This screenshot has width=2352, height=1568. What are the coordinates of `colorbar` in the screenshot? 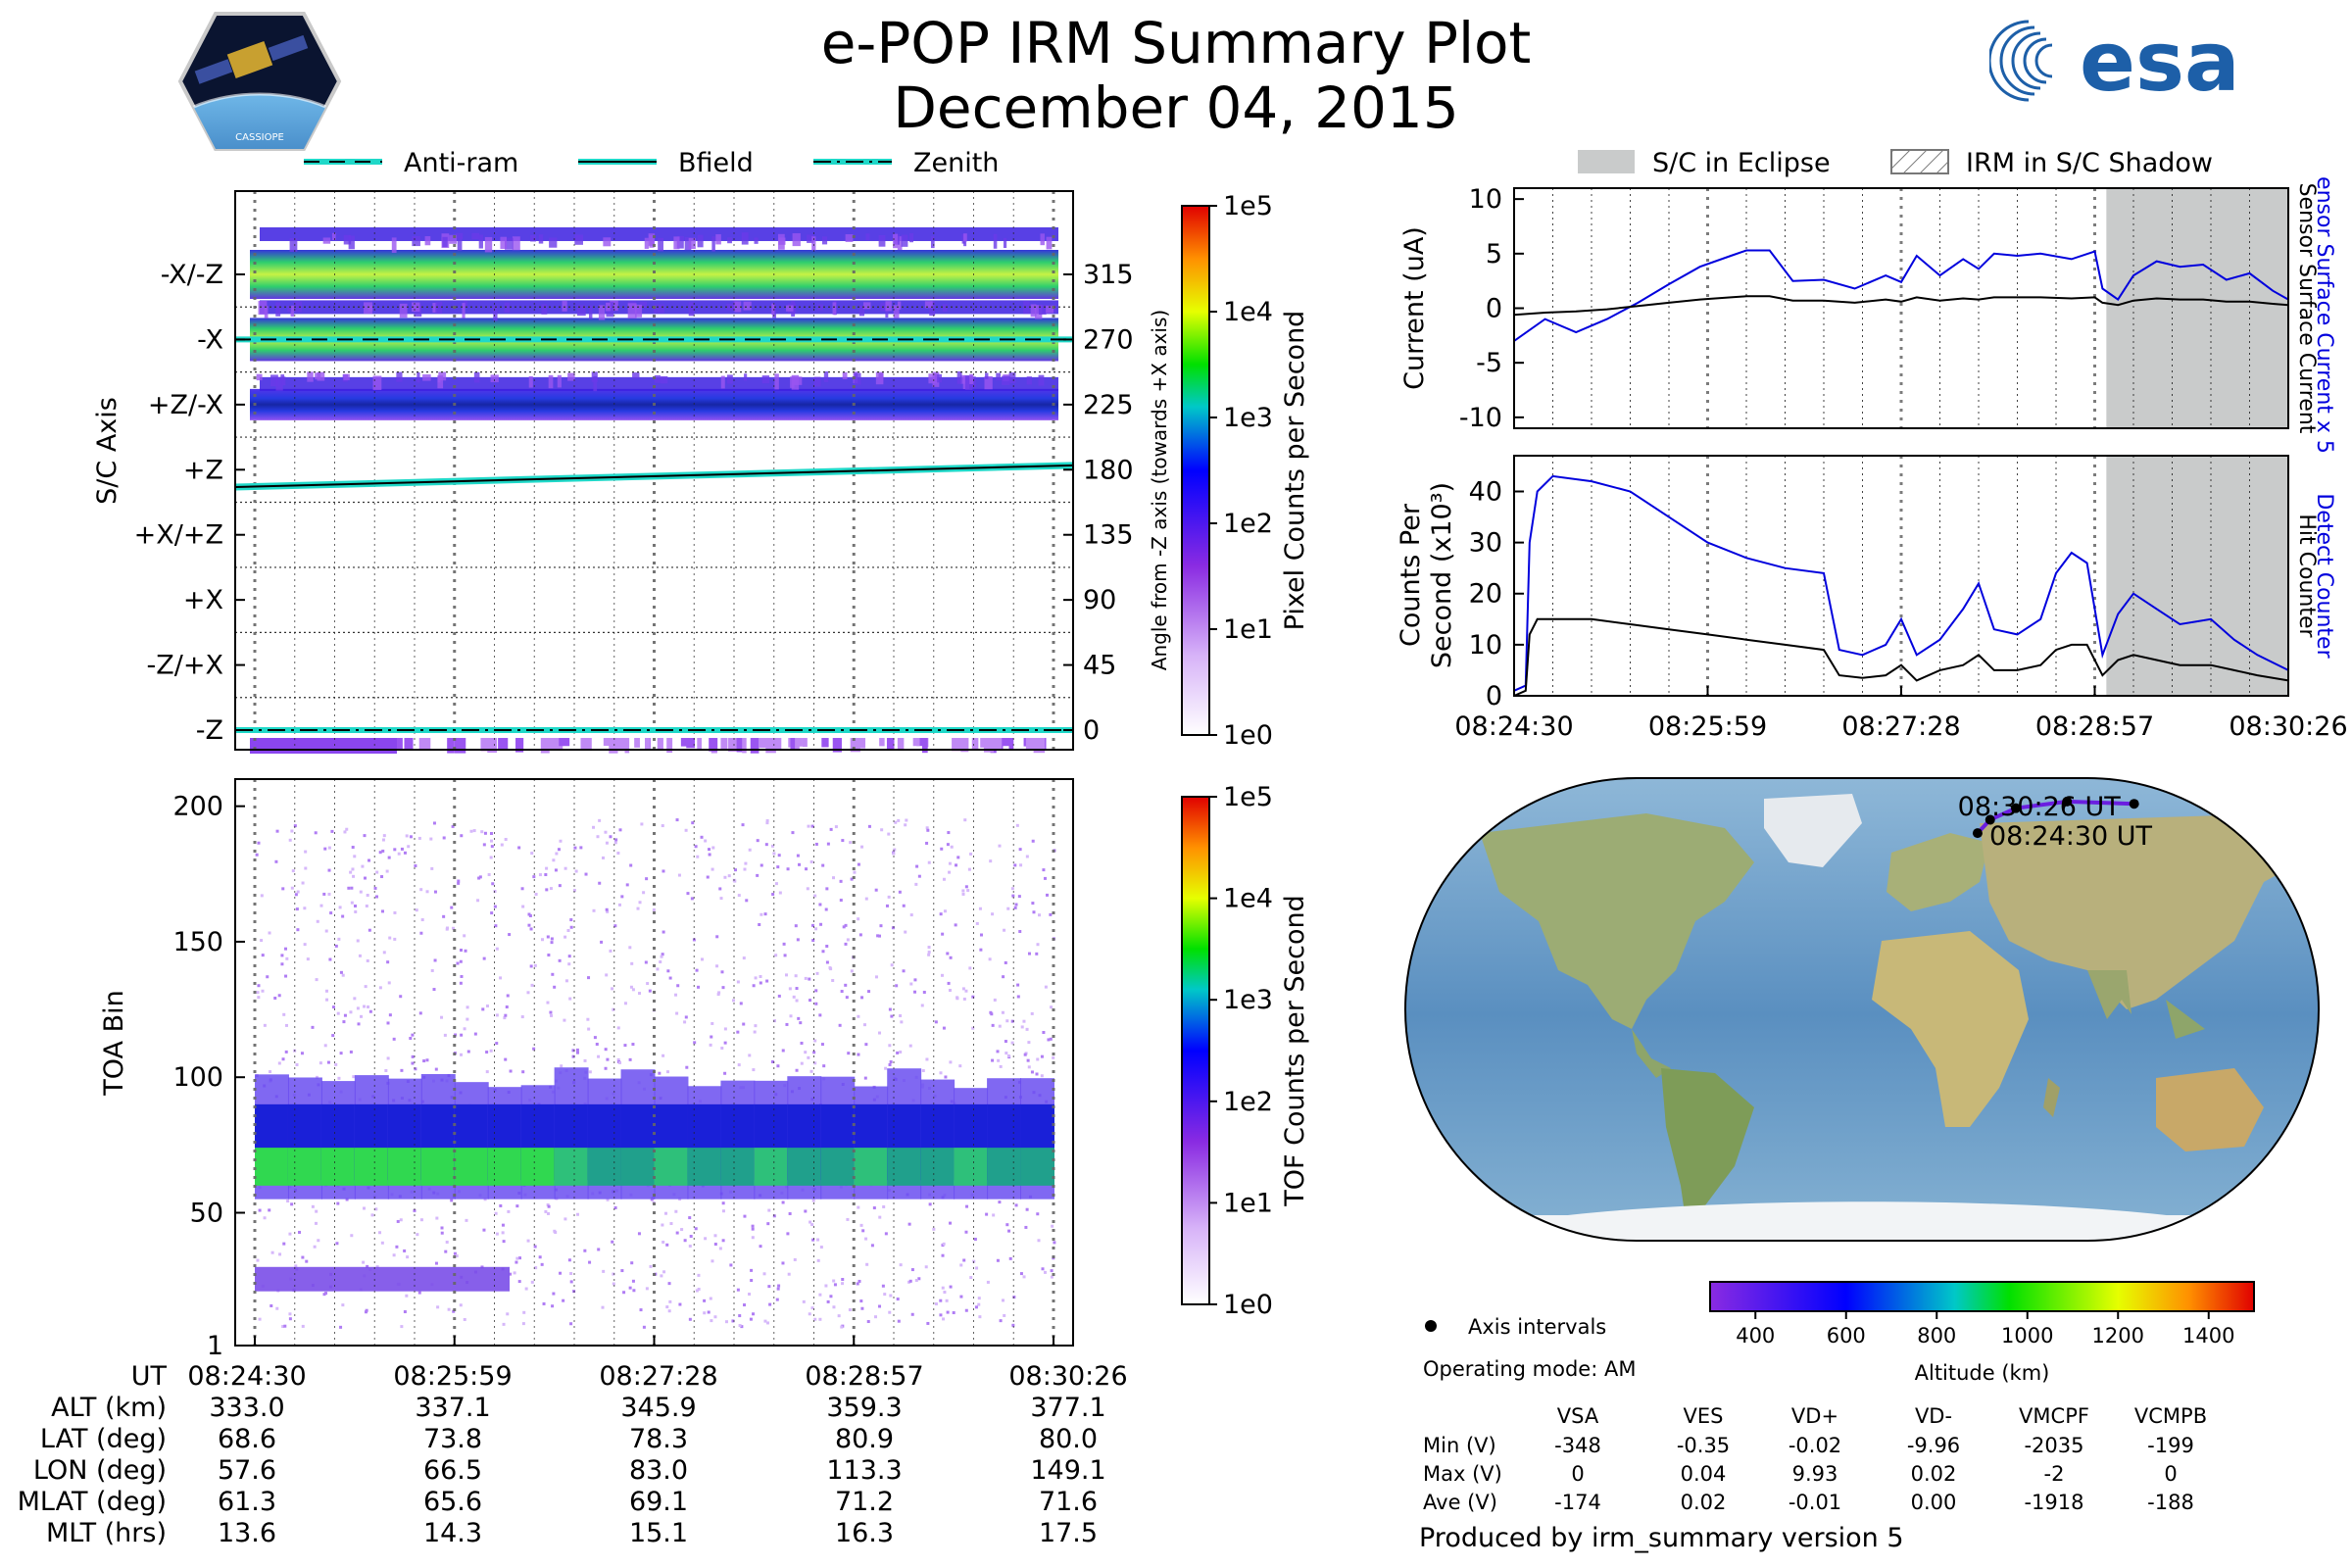 It's located at (1195, 1050).